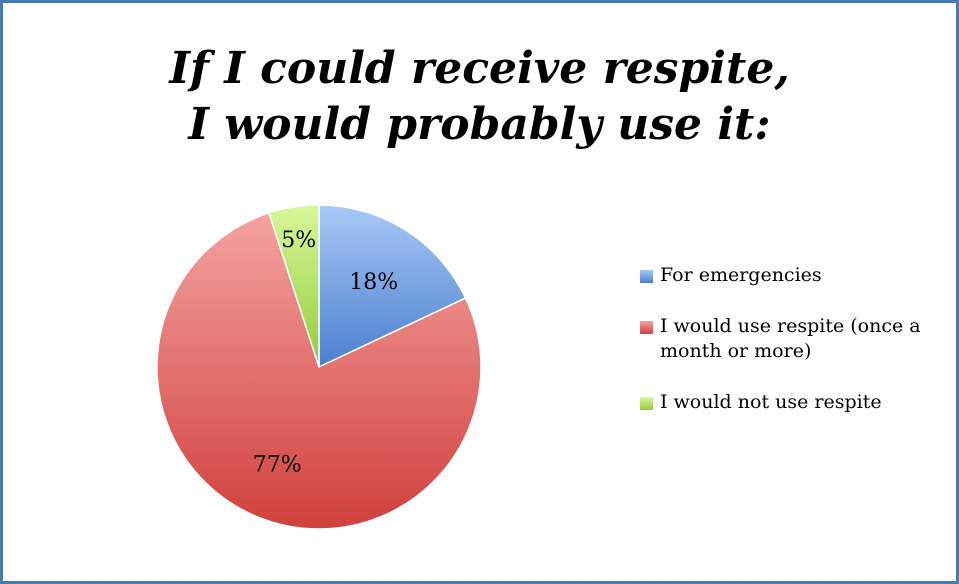 This screenshot has width=959, height=584. What do you see at coordinates (293, 286) in the screenshot?
I see `pie-slice-not-use` at bounding box center [293, 286].